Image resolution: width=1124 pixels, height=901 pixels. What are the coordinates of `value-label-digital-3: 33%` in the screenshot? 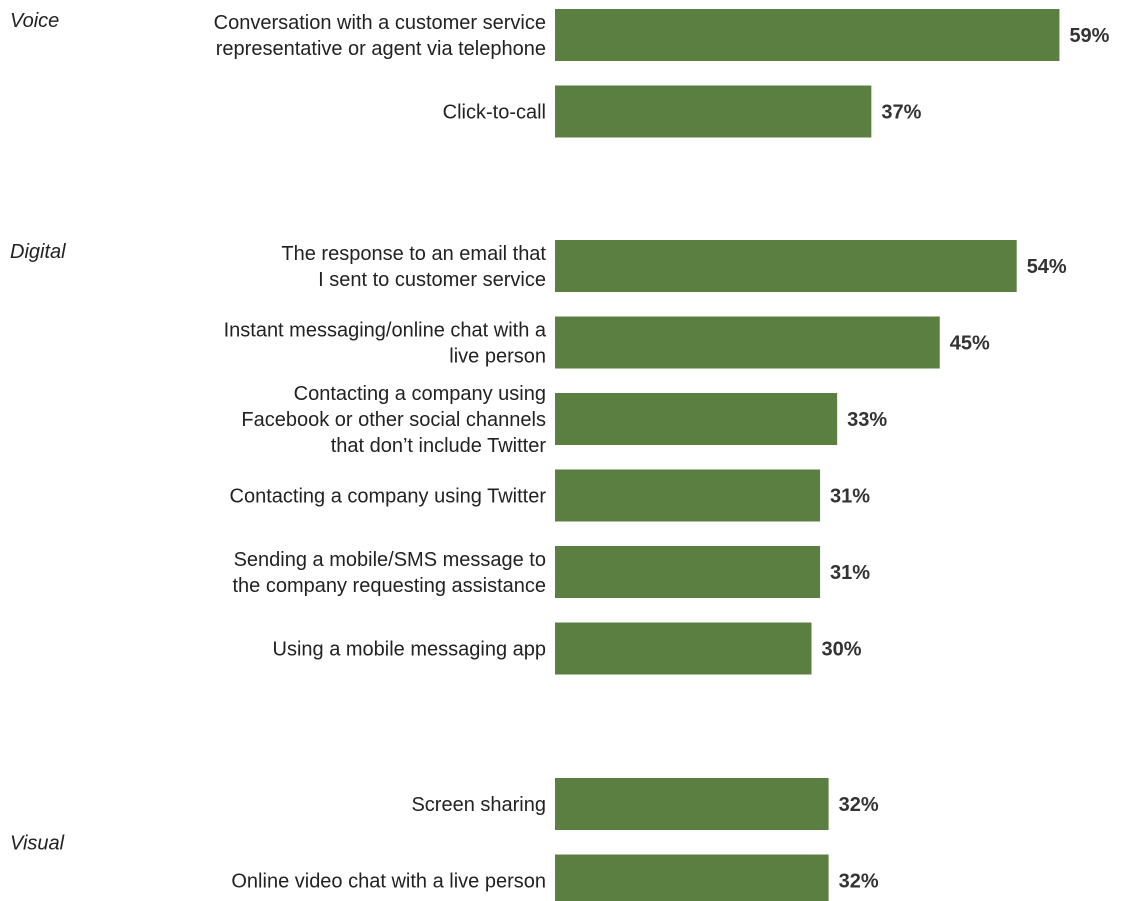 It's located at (867, 420).